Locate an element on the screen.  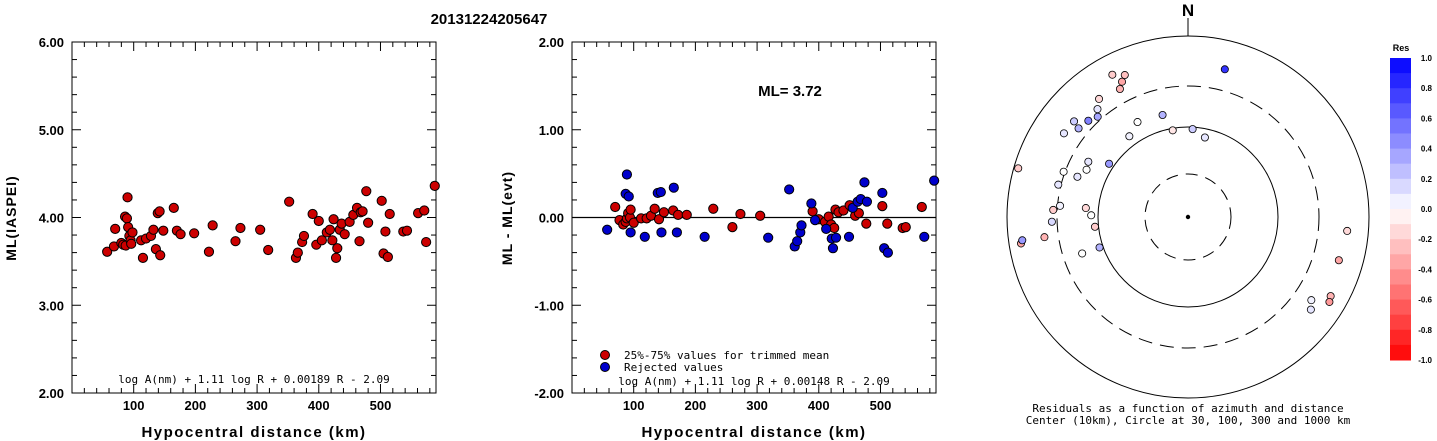
figure-title: 20131224205647 is located at coordinates (489, 19).